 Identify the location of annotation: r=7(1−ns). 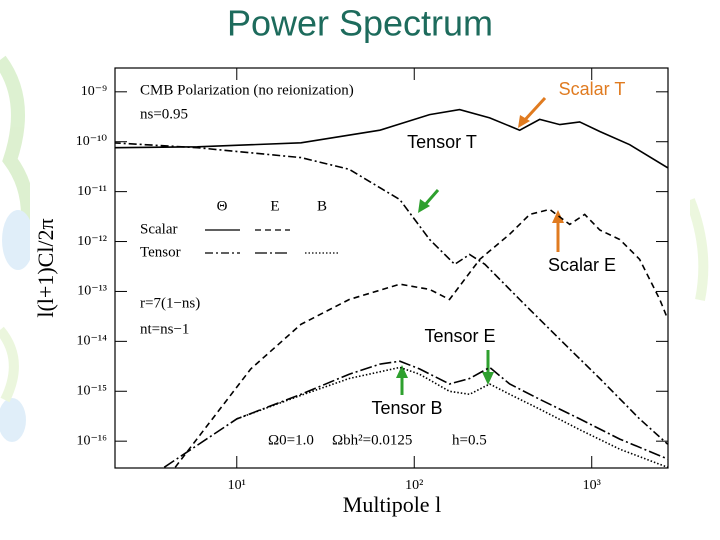
(170, 303).